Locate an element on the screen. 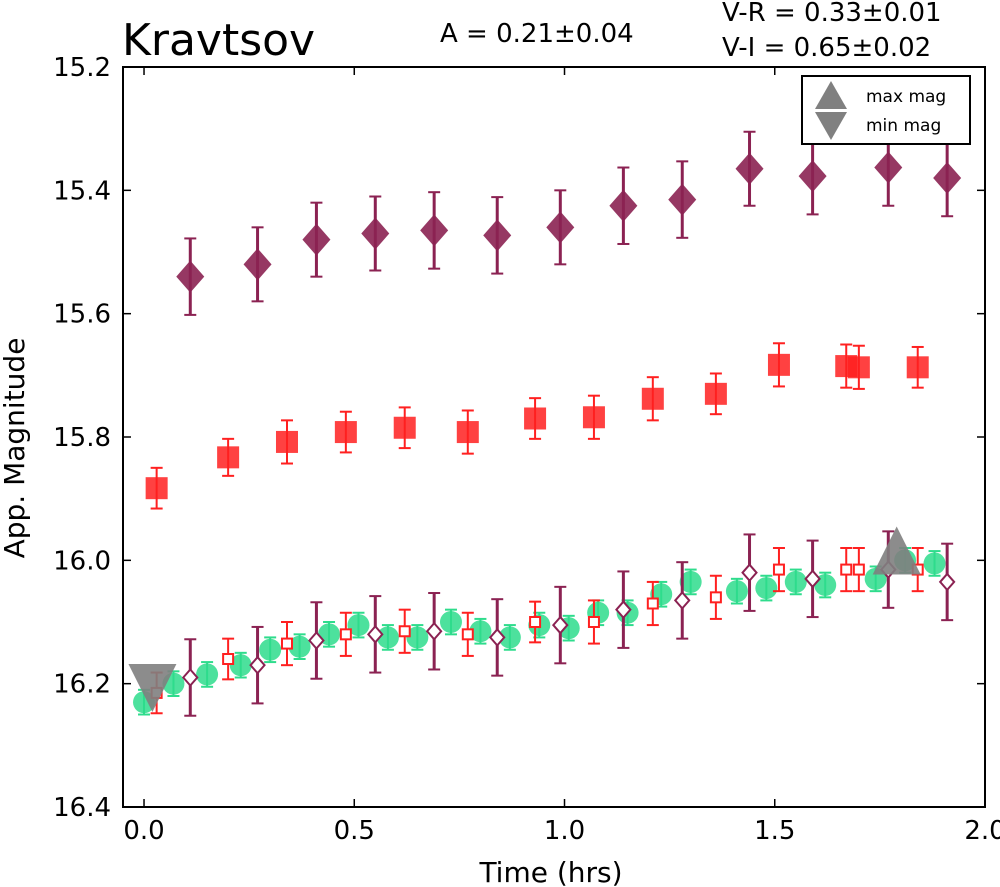 The image size is (1000, 887). legend: max mag min mag is located at coordinates (886, 110).